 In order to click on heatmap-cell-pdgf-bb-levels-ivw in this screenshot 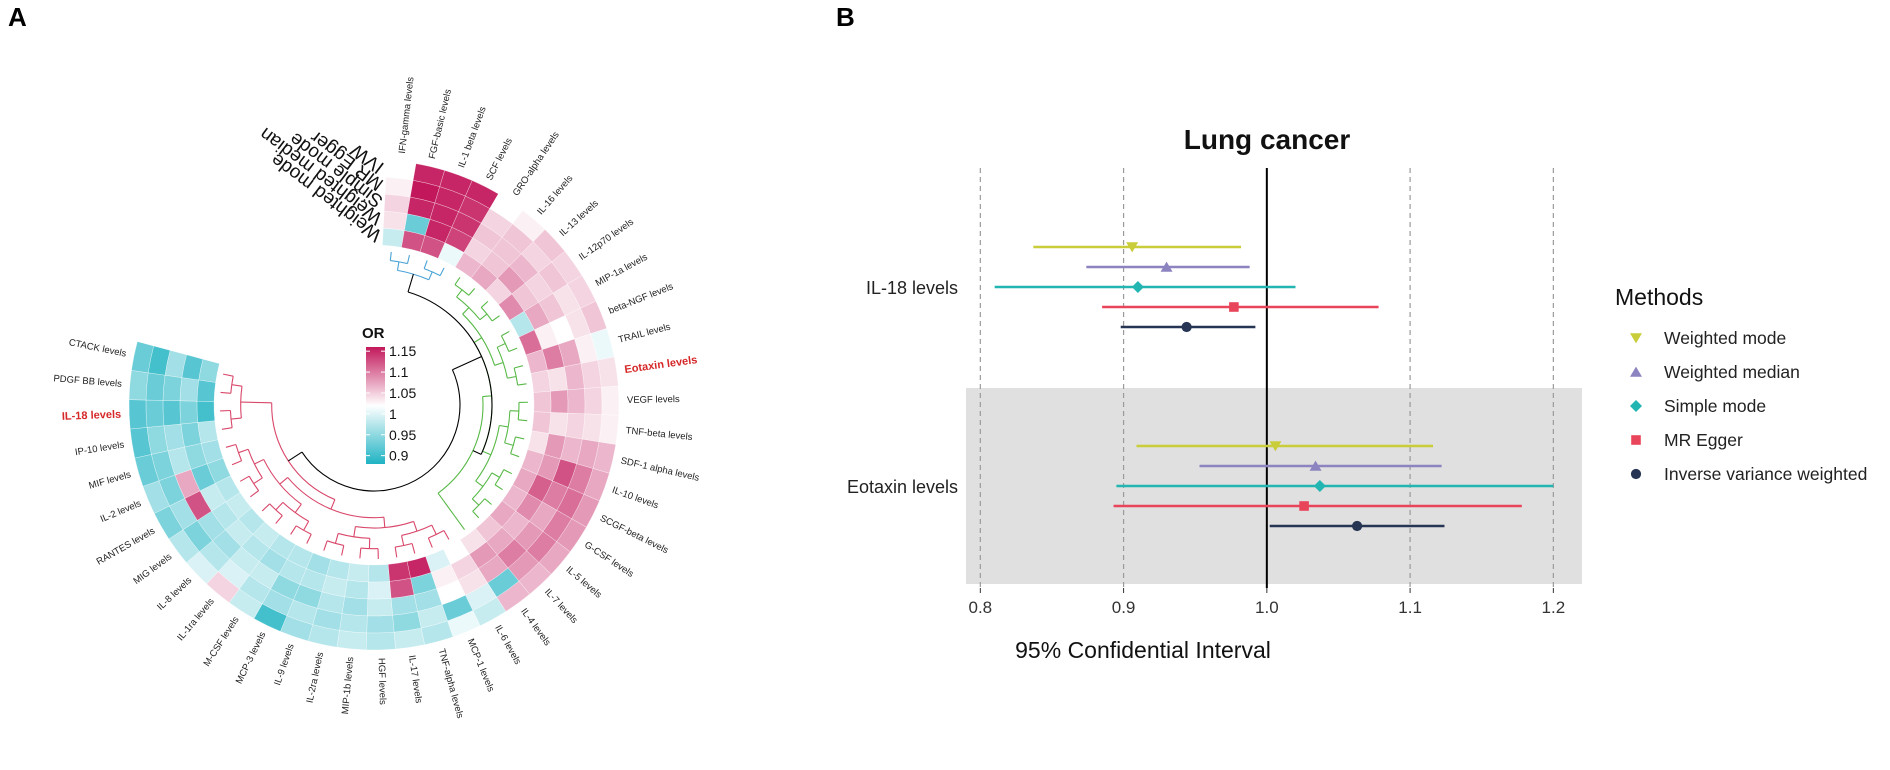, I will do `click(138, 385)`.